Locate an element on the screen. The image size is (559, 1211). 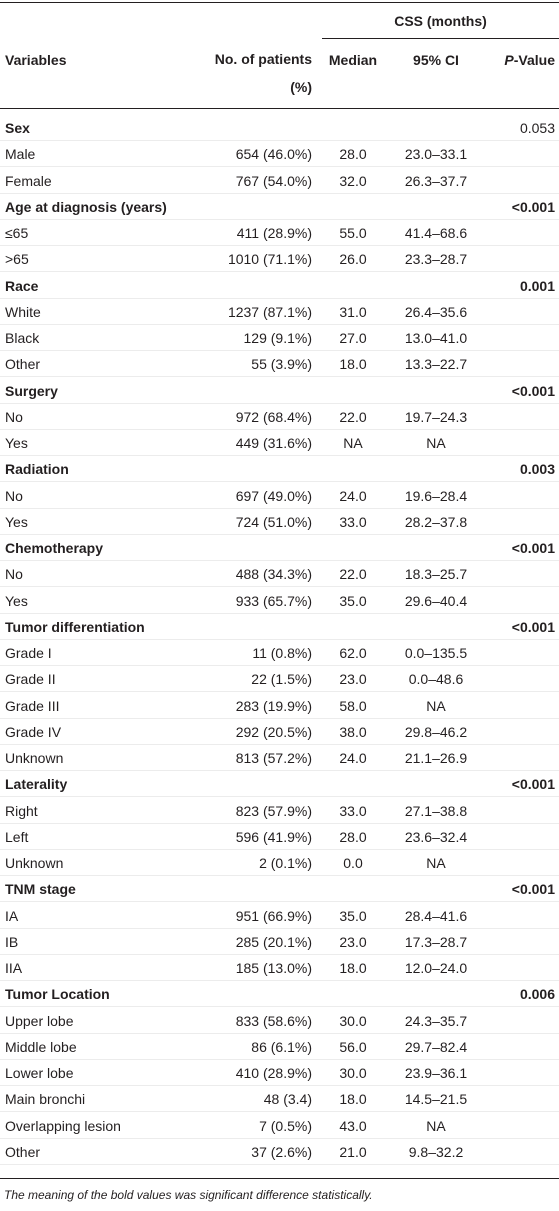
cell: 283 (19.9%) is located at coordinates (273, 705).